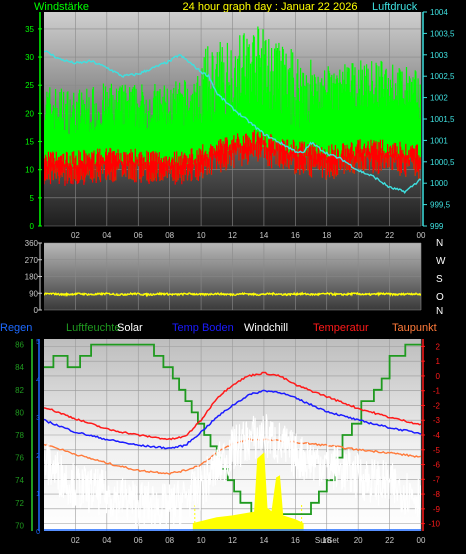 The image size is (466, 554). I want to click on legend-soil-temp: Temp Boden, so click(203, 328).